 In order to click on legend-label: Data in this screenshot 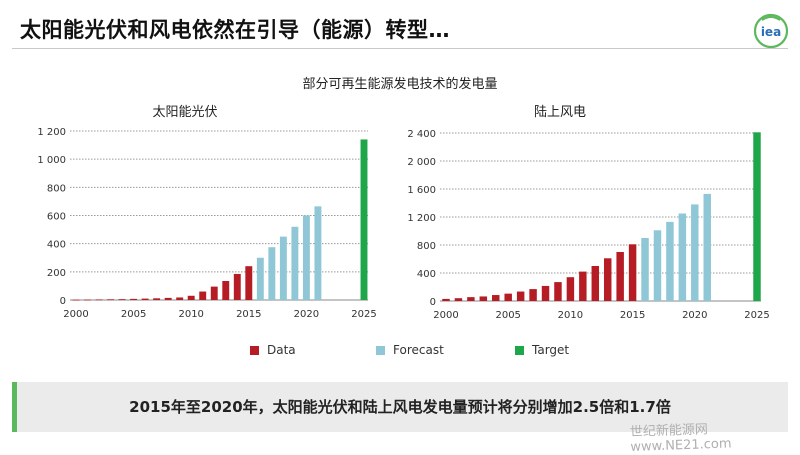, I will do `click(281, 350)`.